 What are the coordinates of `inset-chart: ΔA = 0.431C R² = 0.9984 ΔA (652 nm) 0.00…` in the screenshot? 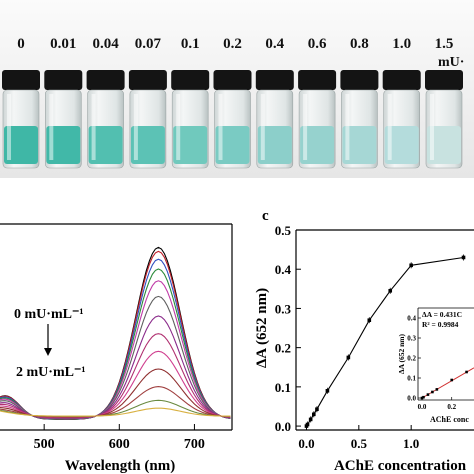 It's located at (435, 362).